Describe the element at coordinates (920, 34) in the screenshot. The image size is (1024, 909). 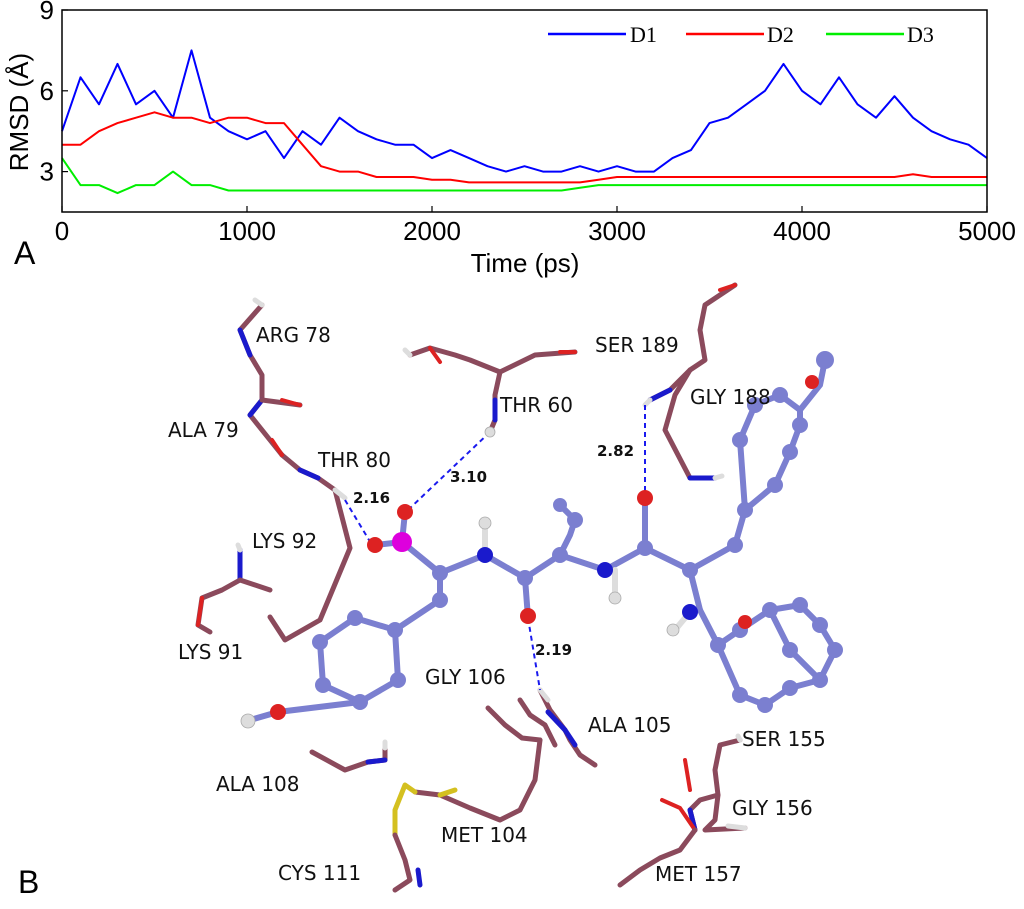
I see `legend-label-d3: D3` at that location.